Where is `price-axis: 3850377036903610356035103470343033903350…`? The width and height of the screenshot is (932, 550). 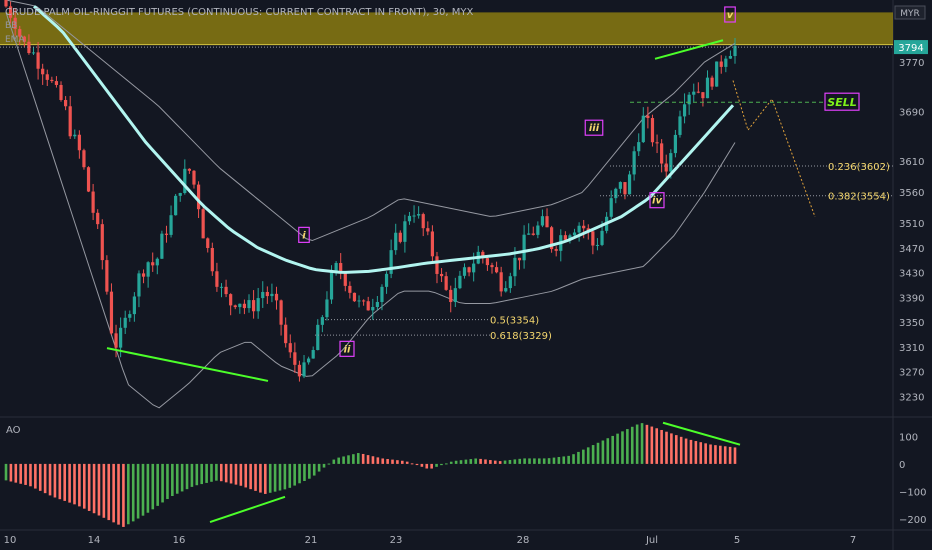 price-axis: 3850377036903610356035103470343033903350… is located at coordinates (911, 265).